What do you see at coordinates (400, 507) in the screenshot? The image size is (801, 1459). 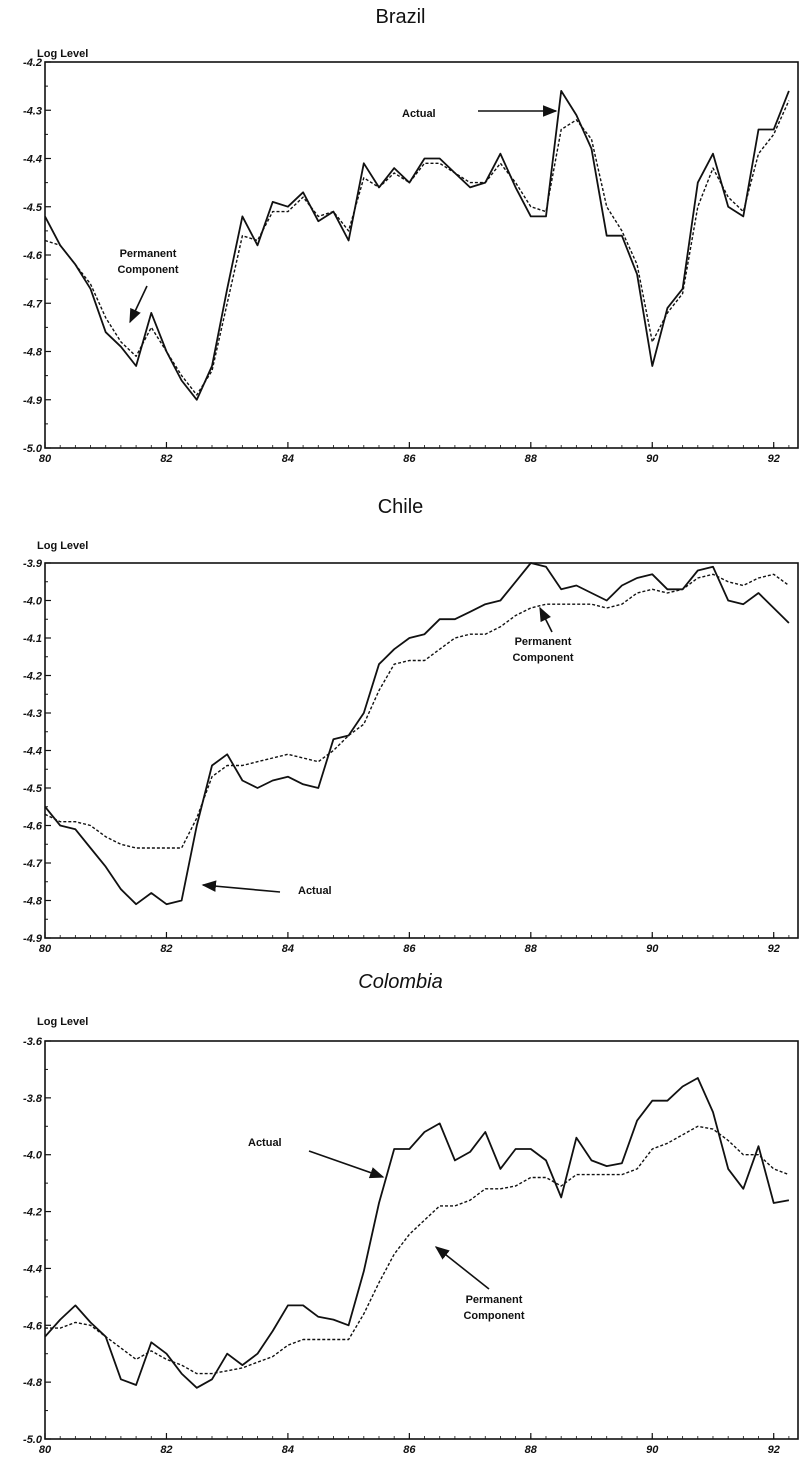 I see `chart-title: Chile` at bounding box center [400, 507].